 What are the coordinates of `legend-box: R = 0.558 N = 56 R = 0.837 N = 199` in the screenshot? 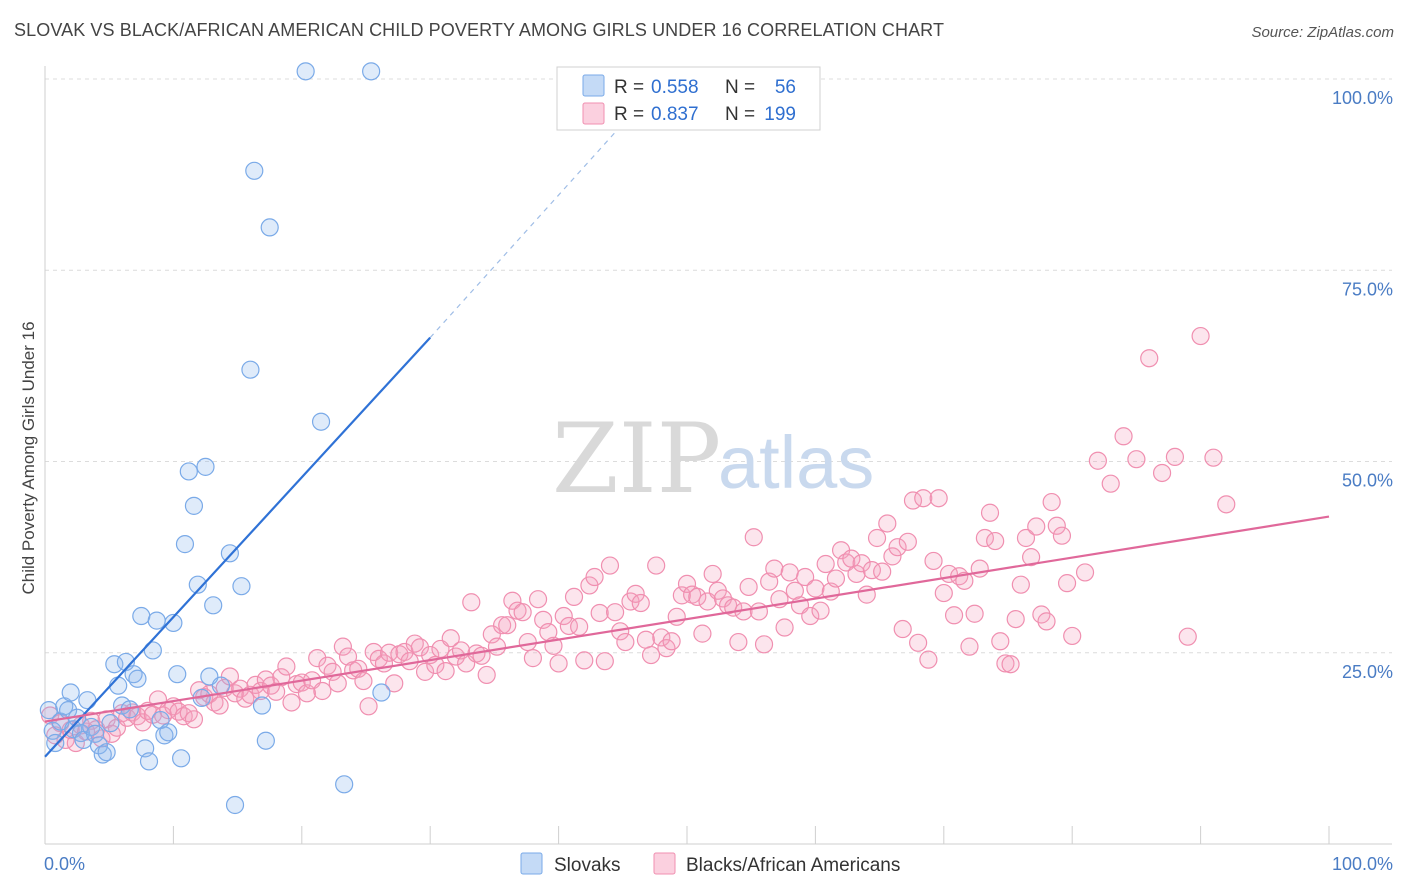 It's located at (688, 98).